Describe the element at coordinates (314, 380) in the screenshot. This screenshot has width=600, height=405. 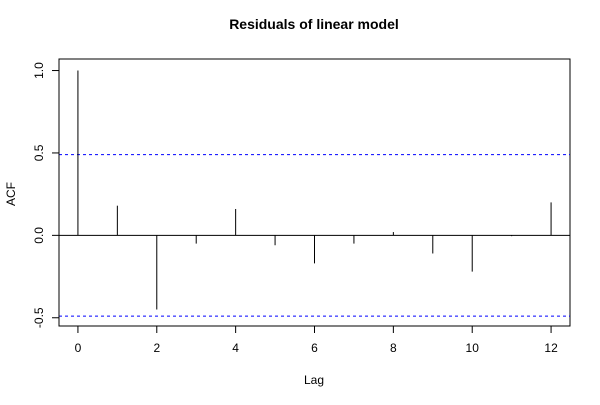
I see `x-axis-label: Lag` at that location.